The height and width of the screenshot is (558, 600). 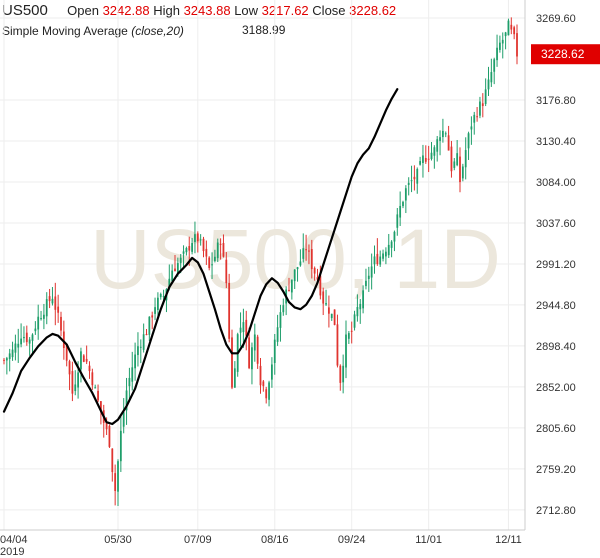 I want to click on time-tick-label: 07/09, so click(x=198, y=540).